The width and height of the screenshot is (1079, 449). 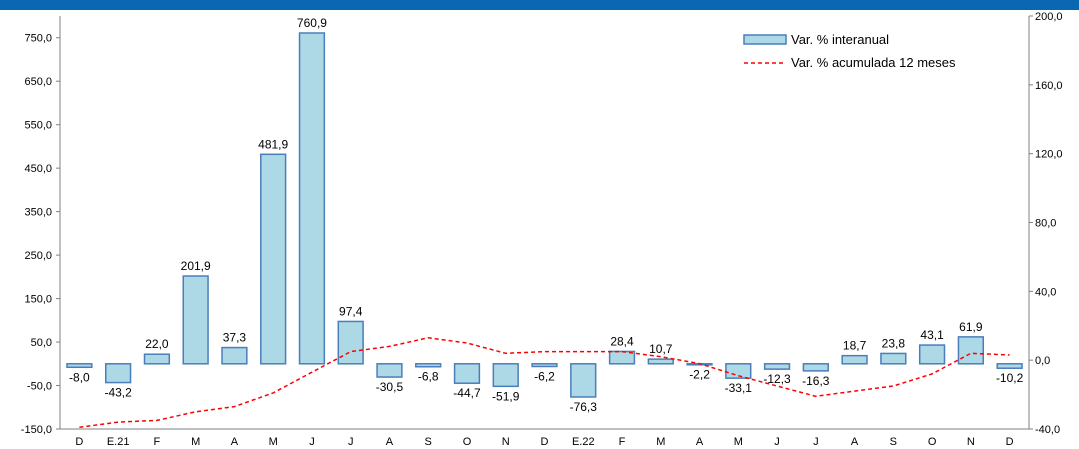 What do you see at coordinates (390, 387) in the screenshot?
I see `bar-value-label: -30,5` at bounding box center [390, 387].